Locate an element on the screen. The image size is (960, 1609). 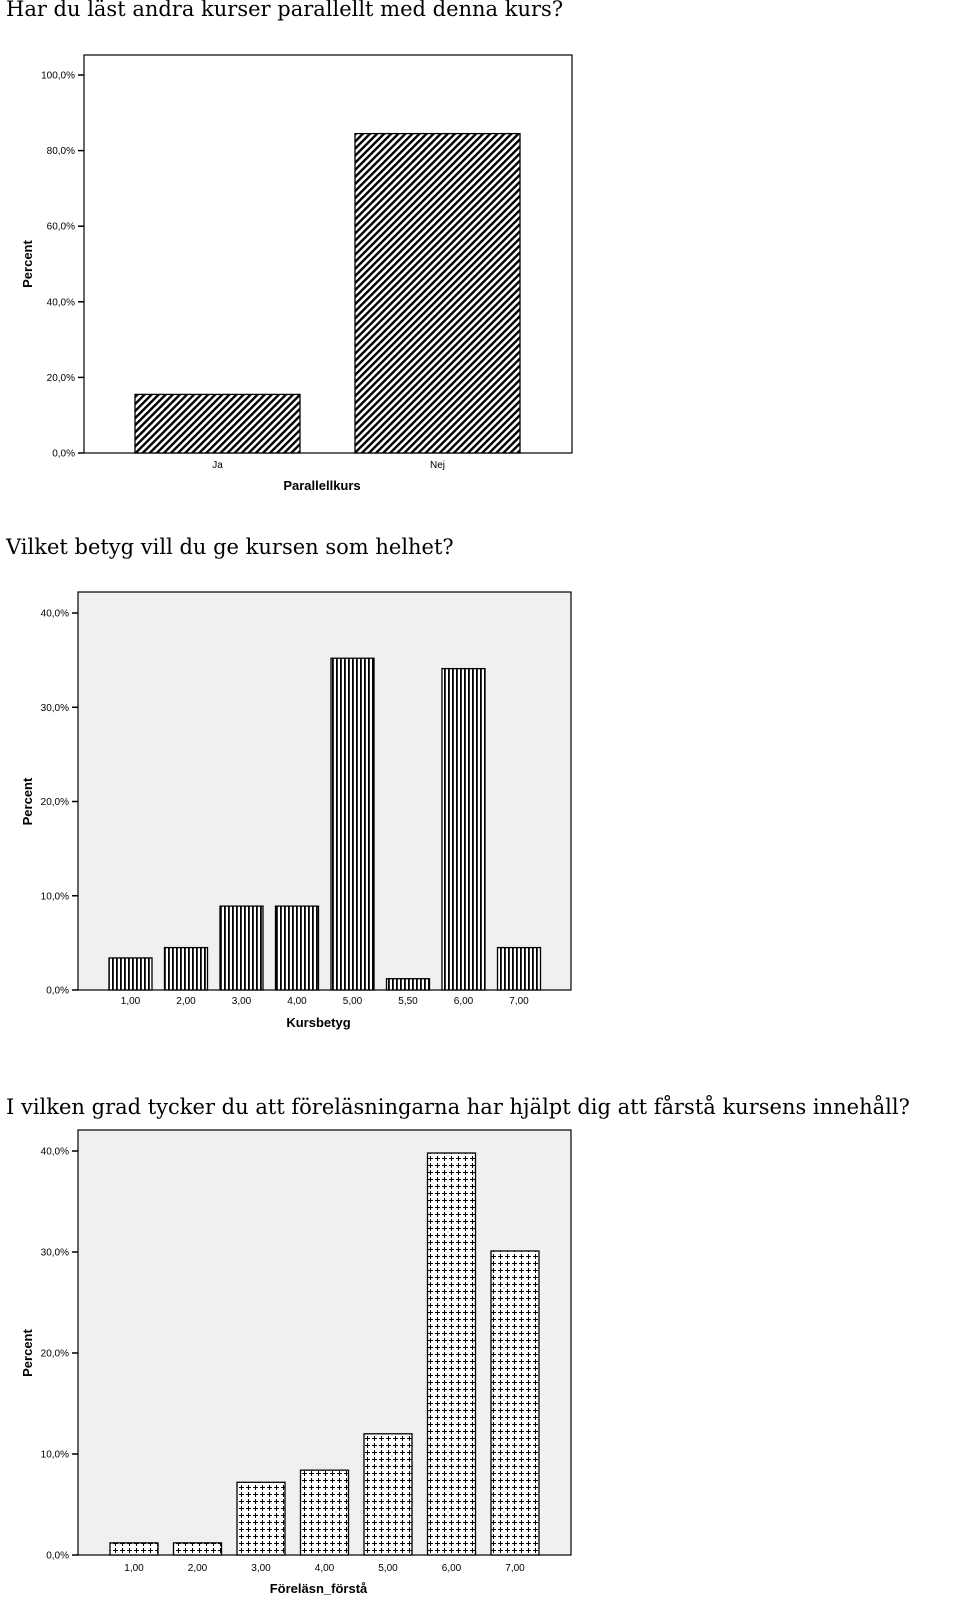
y-tick-label: 80,0% is located at coordinates (61, 151).